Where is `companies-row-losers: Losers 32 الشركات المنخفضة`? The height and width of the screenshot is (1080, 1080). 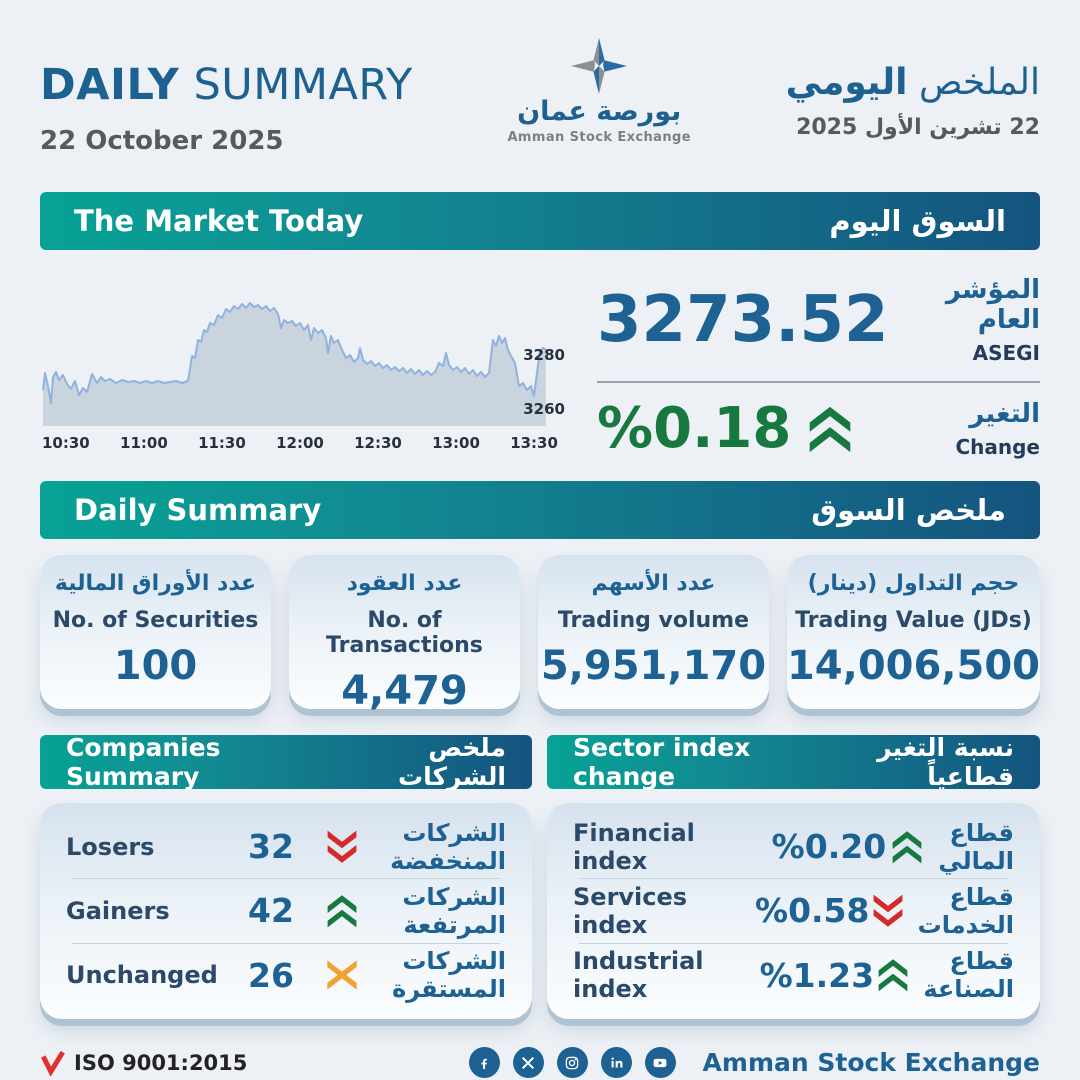
companies-row-losers: Losers 32 الشركات المنخفضة is located at coordinates (286, 846).